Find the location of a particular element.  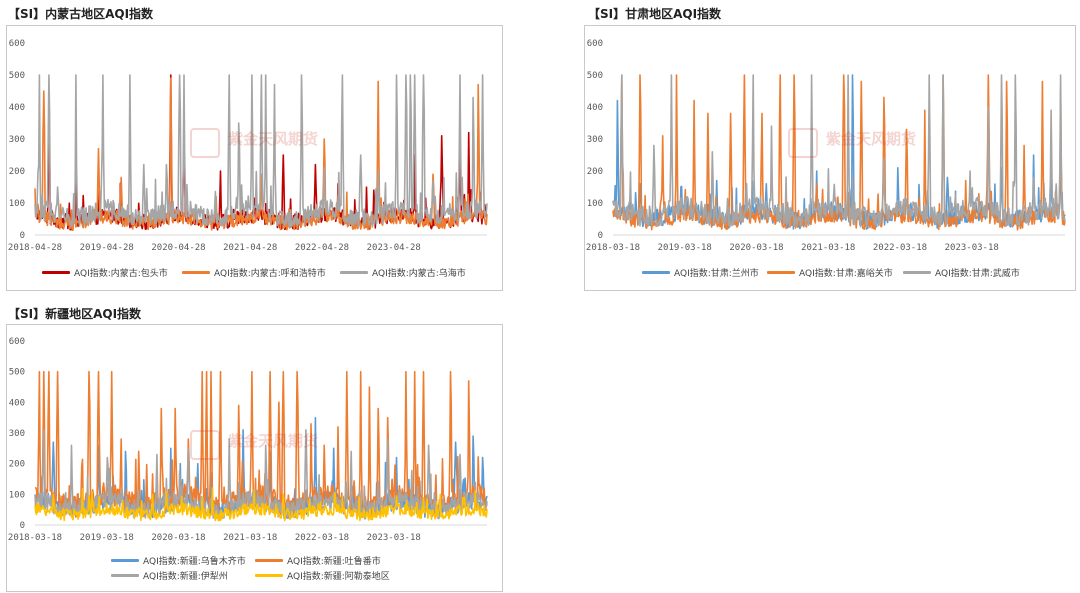

legend-item: AQI指数:甘肃:武威市 is located at coordinates (961, 272).